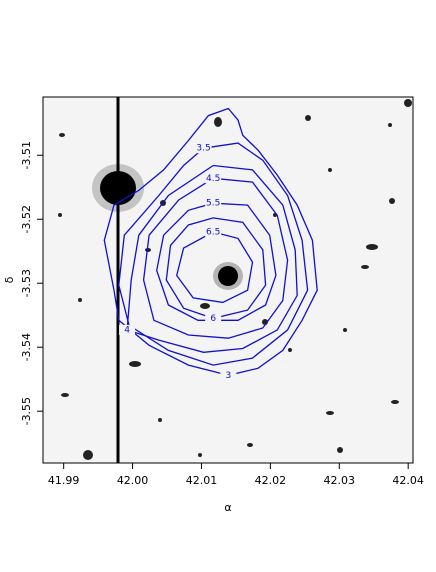  I want to click on x-tick-label: 42.00, so click(133, 480).